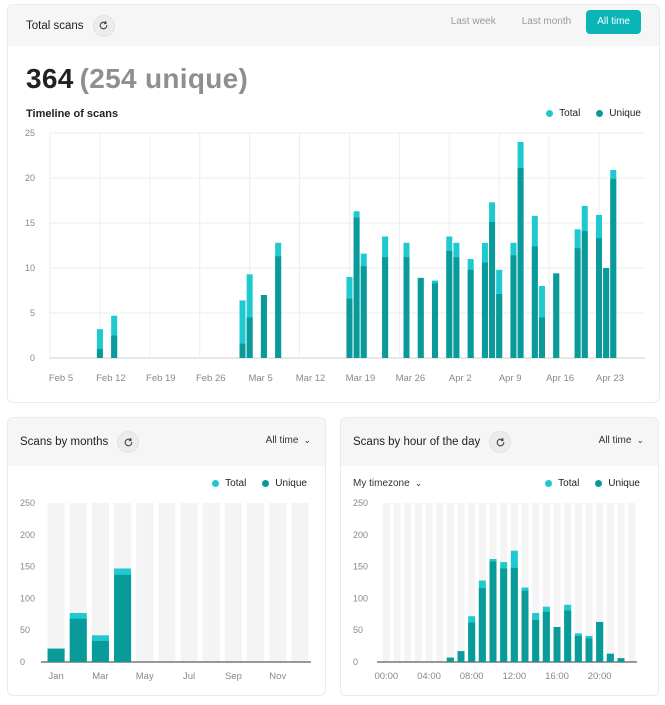 This screenshot has width=665, height=705. Describe the element at coordinates (584, 483) in the screenshot. I see `hours-legend: Total Unique` at that location.